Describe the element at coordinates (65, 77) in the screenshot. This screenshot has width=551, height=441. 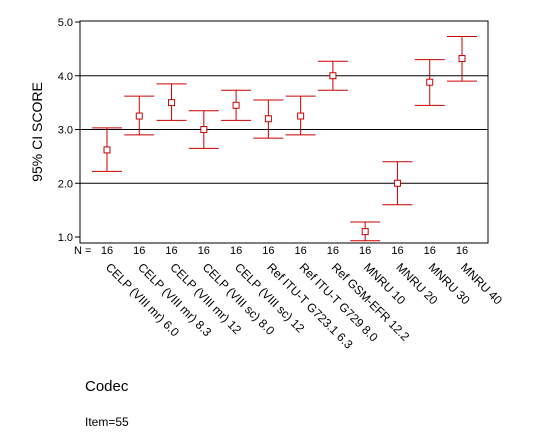
I see `y-tick-label: 4.0` at that location.